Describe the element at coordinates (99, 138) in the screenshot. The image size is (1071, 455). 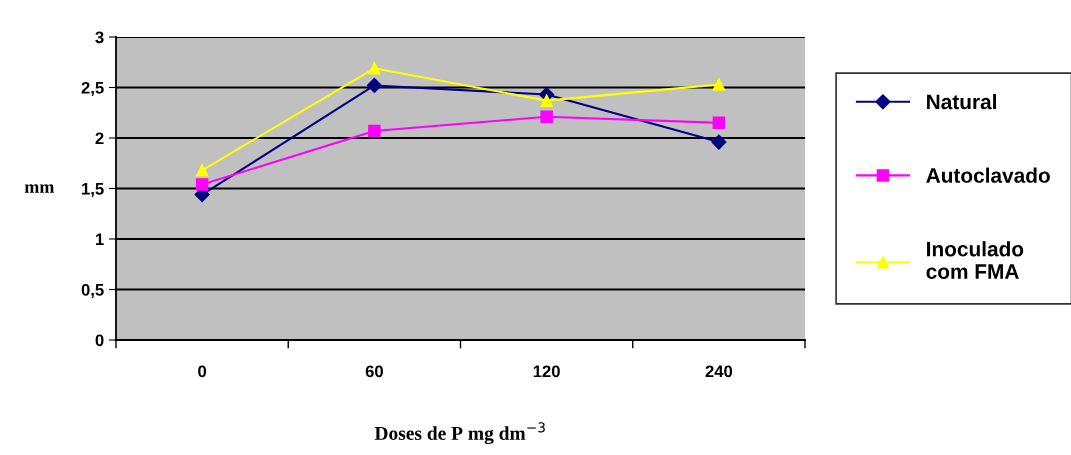
I see `y-tick-label: 2` at that location.